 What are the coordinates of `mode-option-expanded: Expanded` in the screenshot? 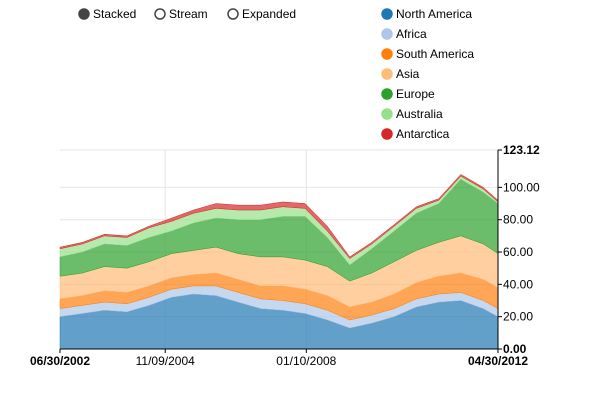 It's located at (261, 14).